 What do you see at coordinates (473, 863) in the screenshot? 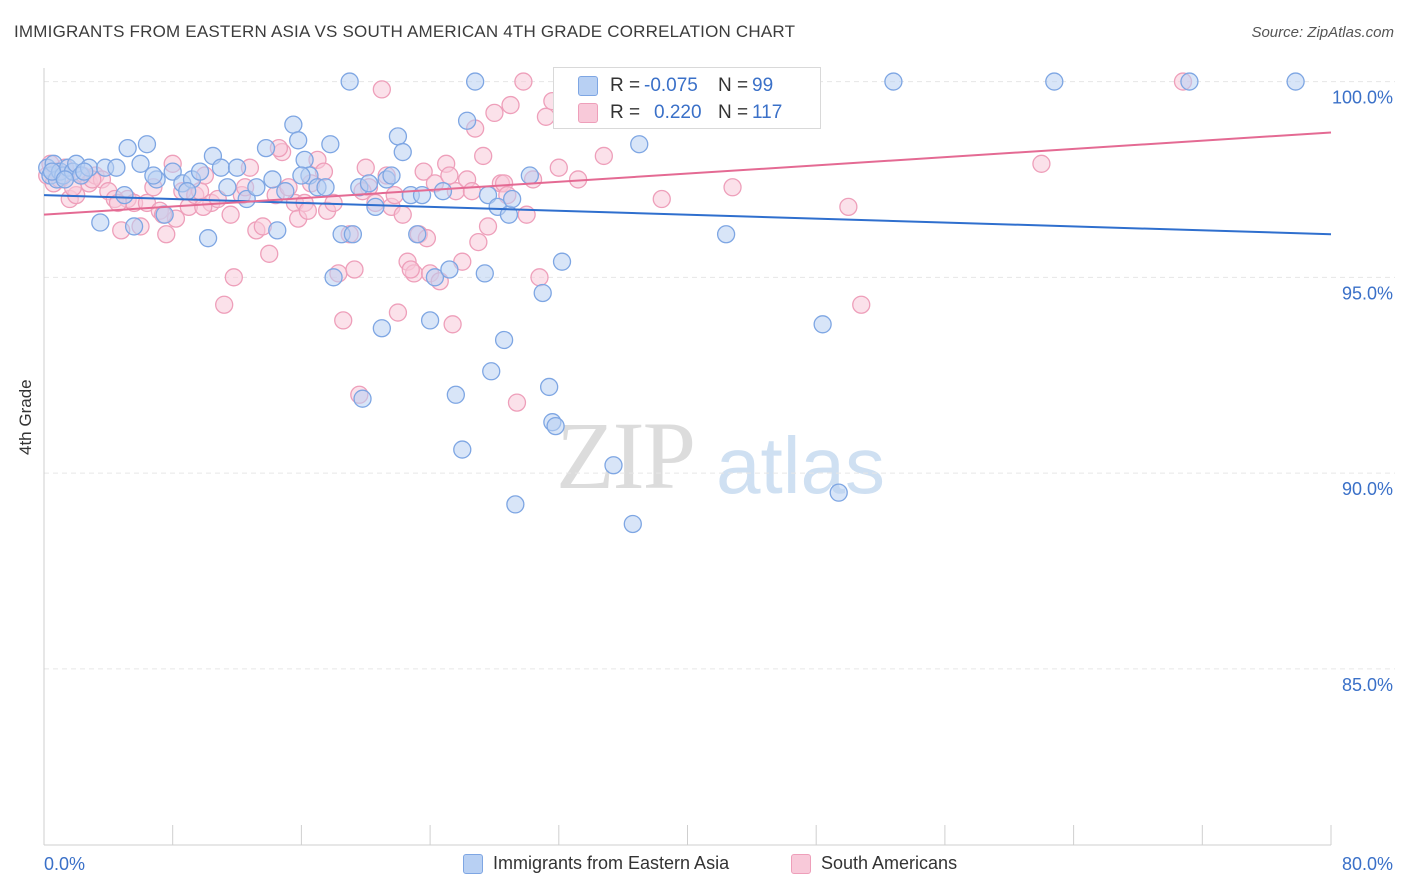
I see `legend-swatch-blue` at bounding box center [473, 863].